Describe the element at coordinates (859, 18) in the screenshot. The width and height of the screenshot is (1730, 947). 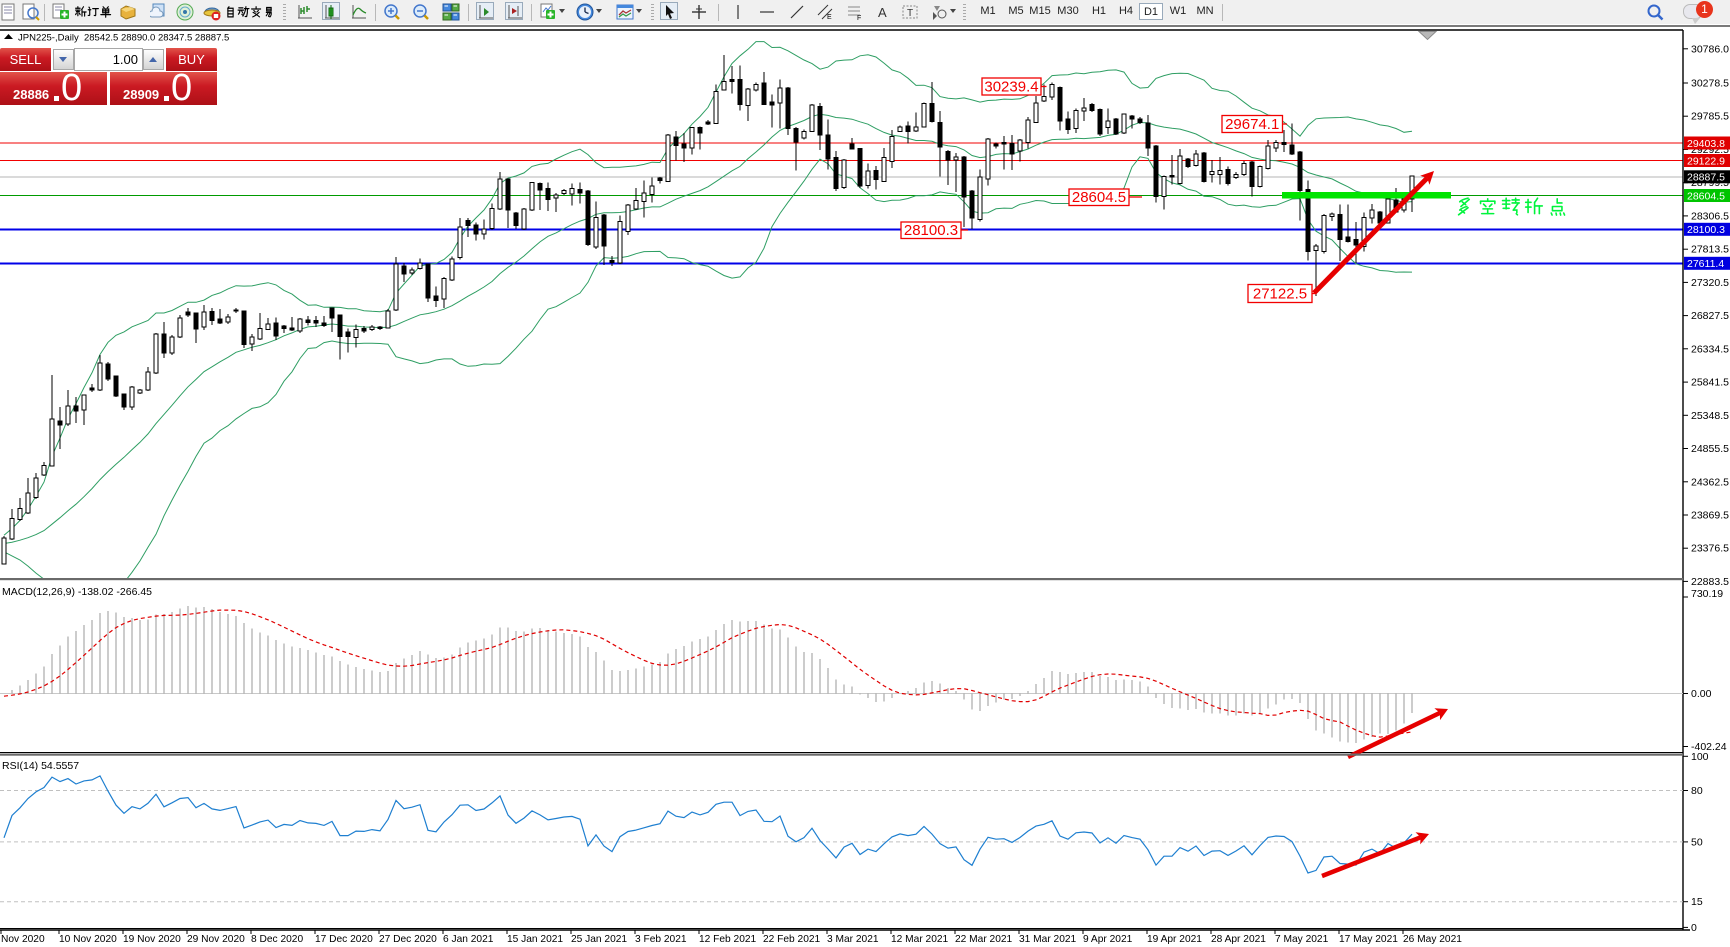
I see `svg-text: F` at that location.